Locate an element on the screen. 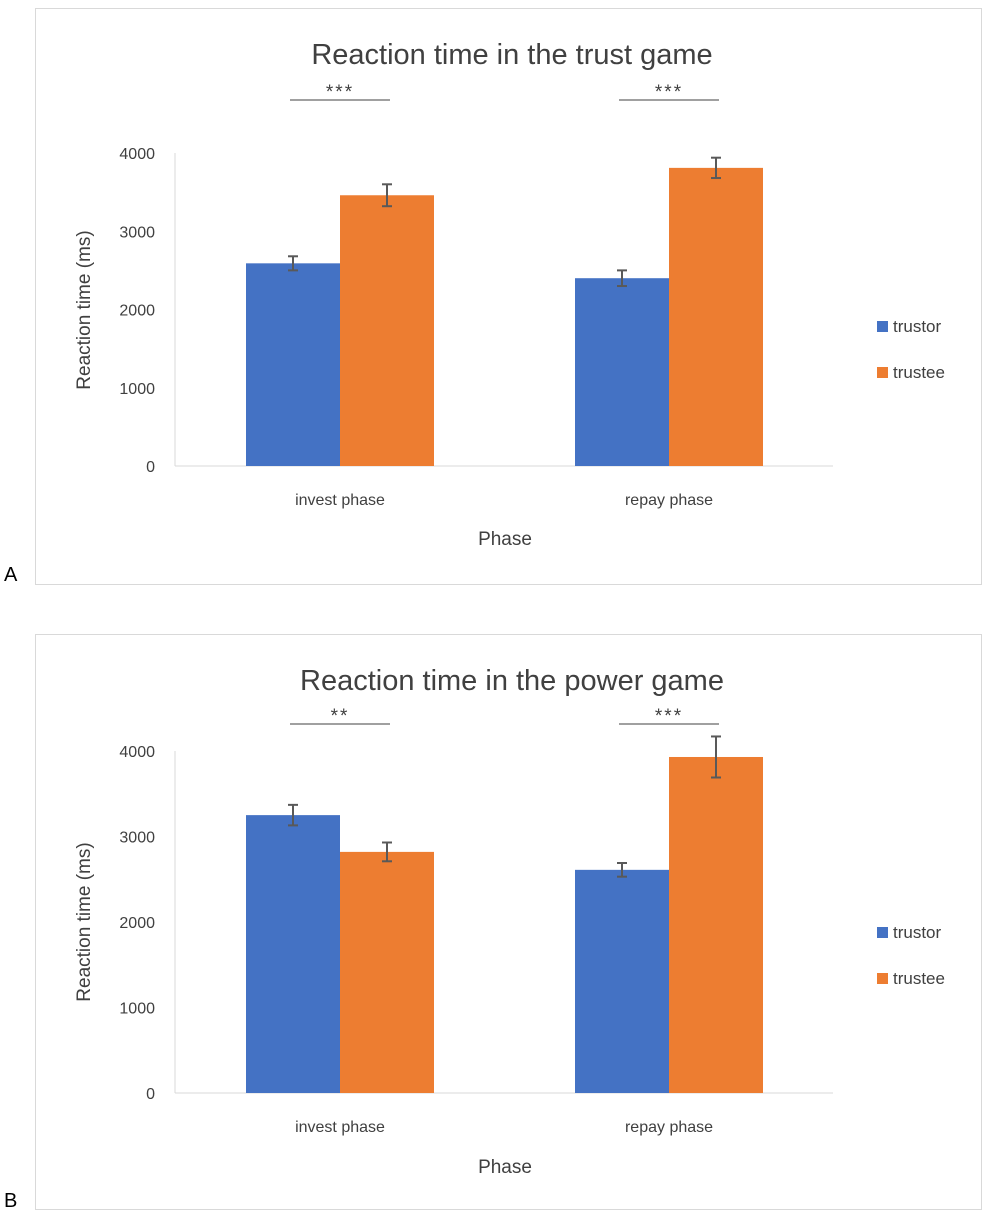 This screenshot has height=1216, width=983. chart-title: Reaction time in the trust game is located at coordinates (511, 55).